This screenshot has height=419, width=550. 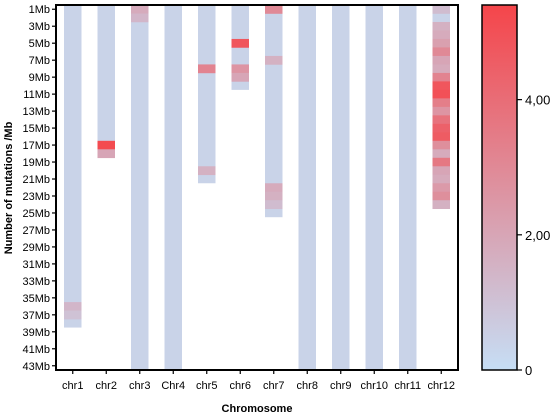 What do you see at coordinates (36, 163) in the screenshot?
I see `y-tick-label: 19Mb` at bounding box center [36, 163].